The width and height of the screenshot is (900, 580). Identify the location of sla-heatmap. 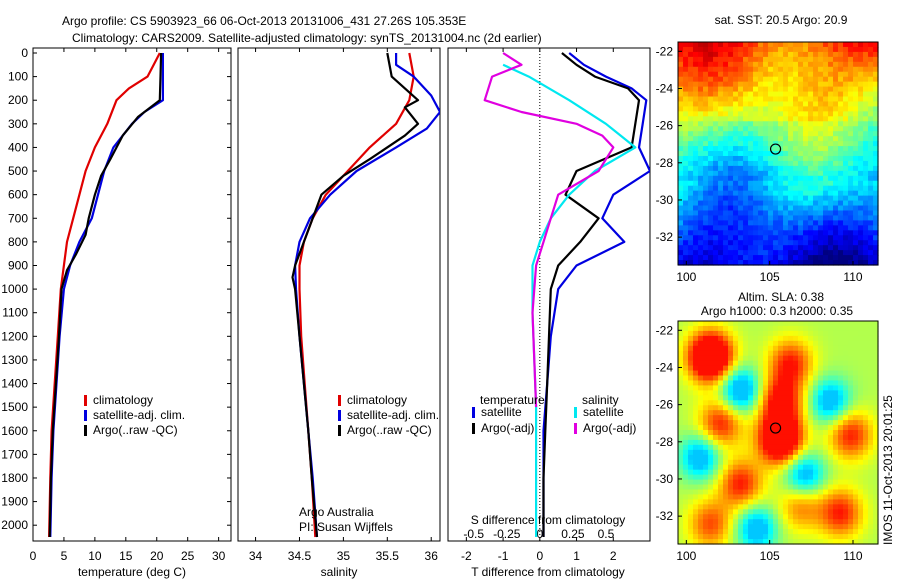
(778, 433).